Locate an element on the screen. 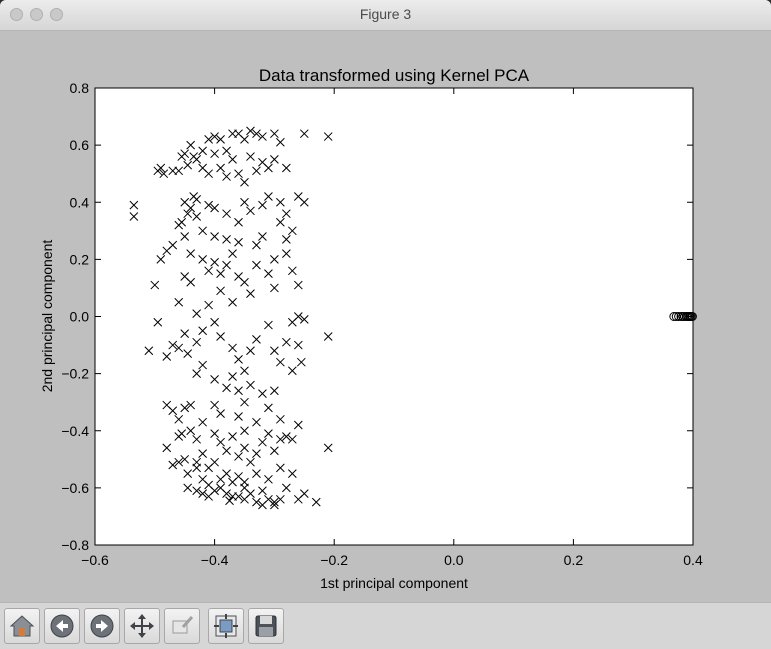 The width and height of the screenshot is (771, 649). move-arrows-icon is located at coordinates (142, 626).